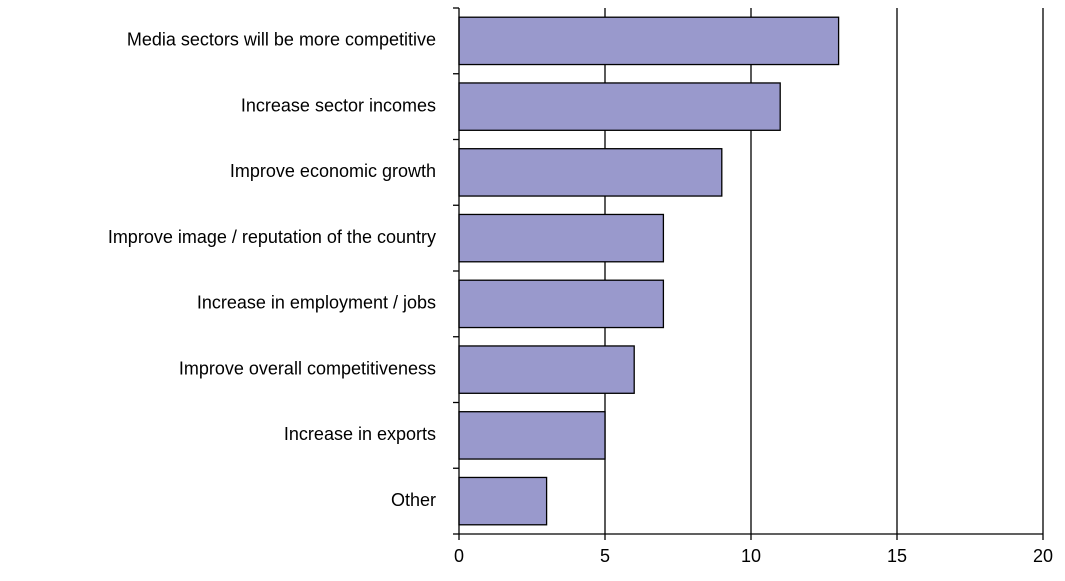 The image size is (1065, 581). Describe the element at coordinates (316, 303) in the screenshot. I see `category-label-5: Increase in employment / jobs` at that location.